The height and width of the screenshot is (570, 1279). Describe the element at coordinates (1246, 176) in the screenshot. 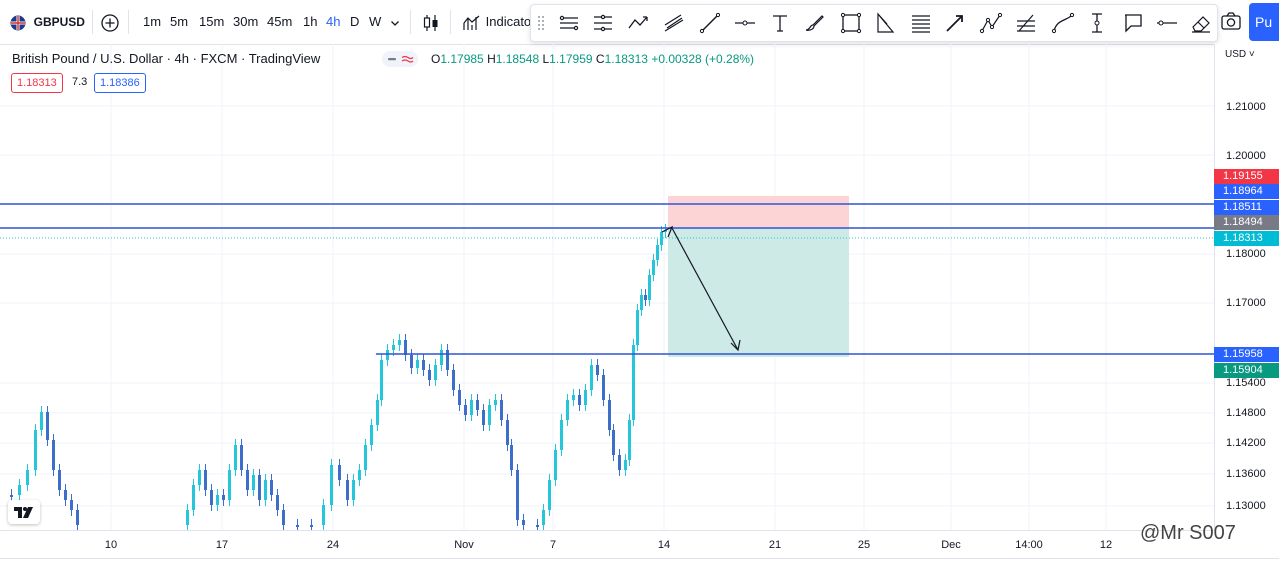

I see `price-tag-stop: 1.19155` at that location.